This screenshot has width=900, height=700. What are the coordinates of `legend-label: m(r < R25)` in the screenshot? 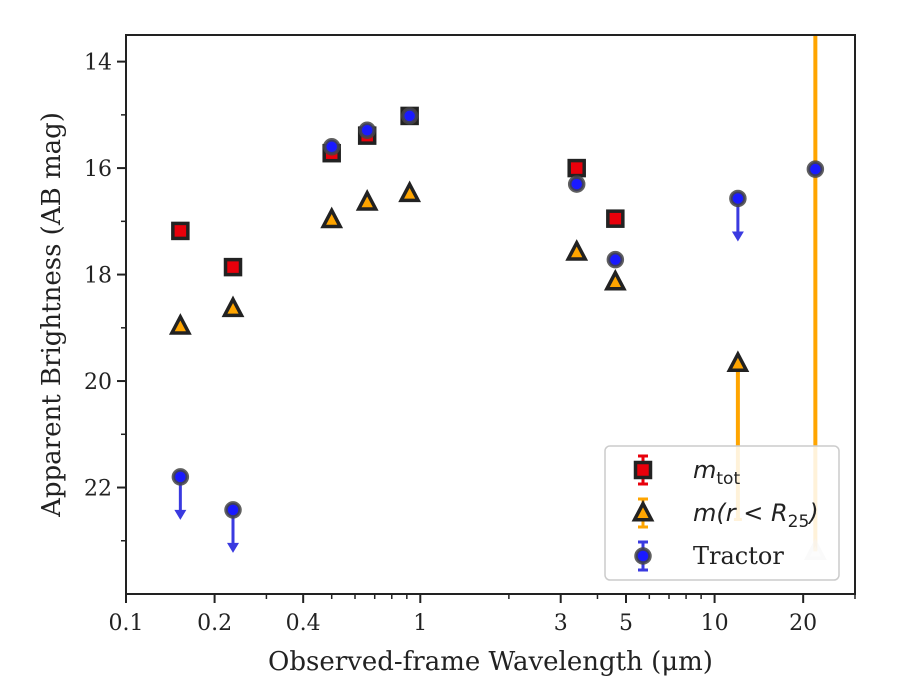 It's located at (756, 515).